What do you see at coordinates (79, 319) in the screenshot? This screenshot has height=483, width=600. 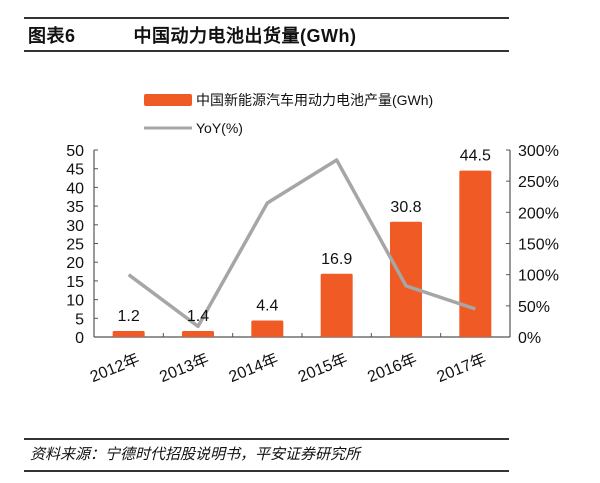 I see `left-tick-label: 5` at bounding box center [79, 319].